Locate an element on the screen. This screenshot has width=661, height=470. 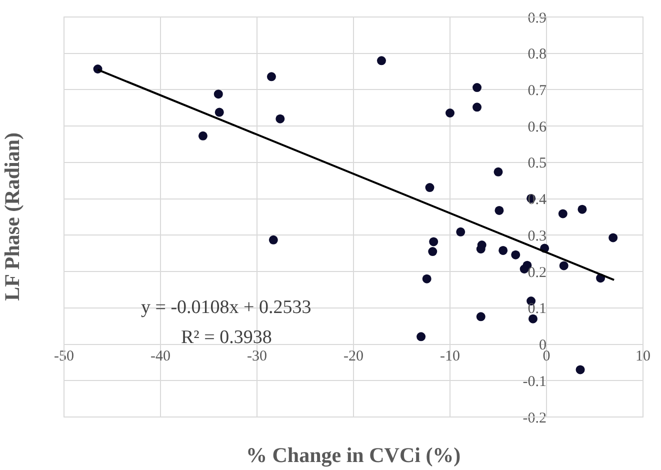
annotation: R² = 0.3938 is located at coordinates (226, 337).